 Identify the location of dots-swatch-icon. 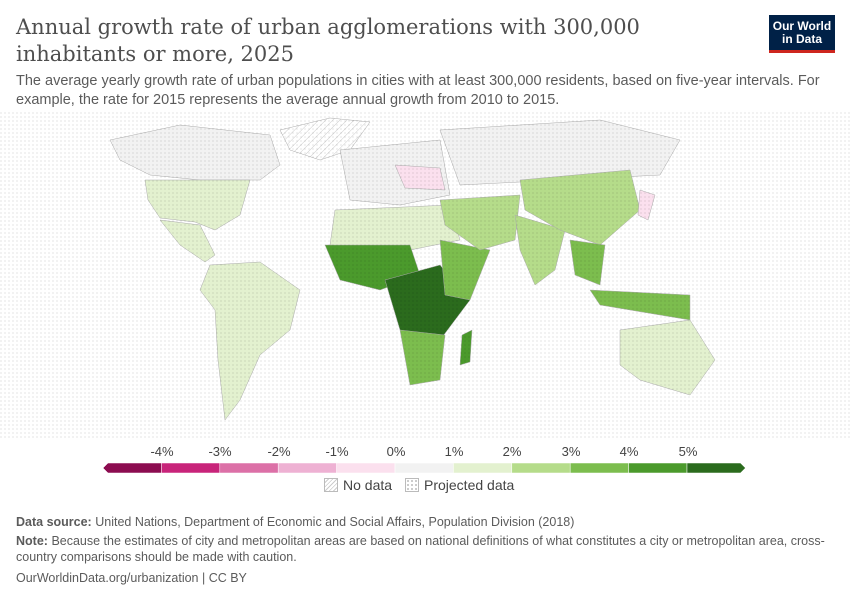
(412, 485).